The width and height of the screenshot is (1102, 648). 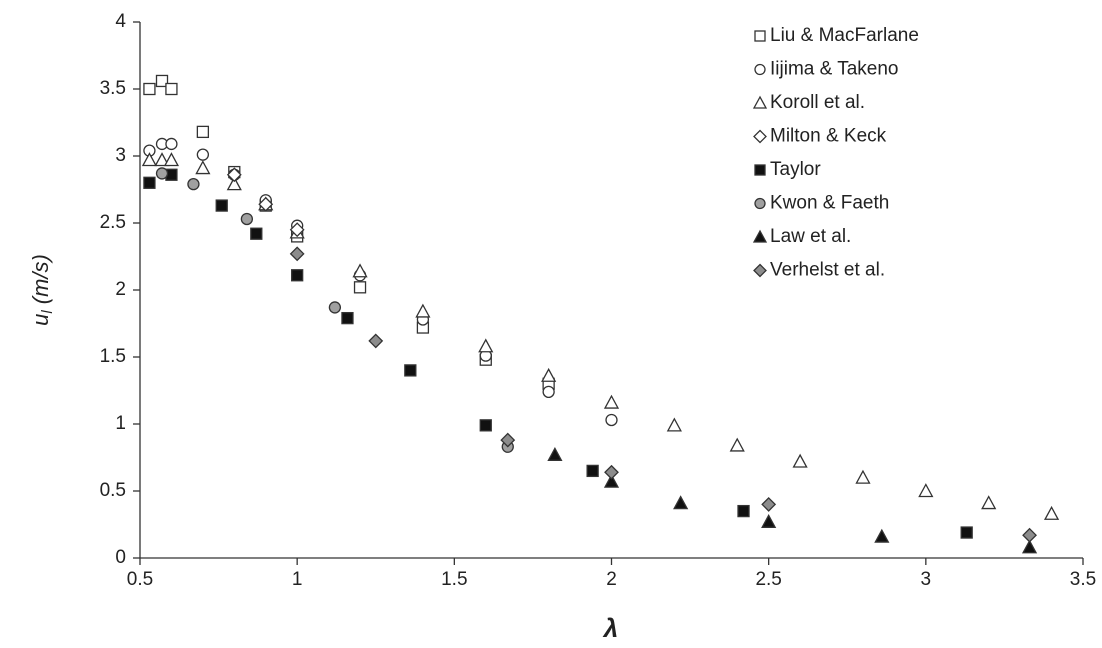 What do you see at coordinates (810, 236) in the screenshot?
I see `legend-label: Law et al.` at bounding box center [810, 236].